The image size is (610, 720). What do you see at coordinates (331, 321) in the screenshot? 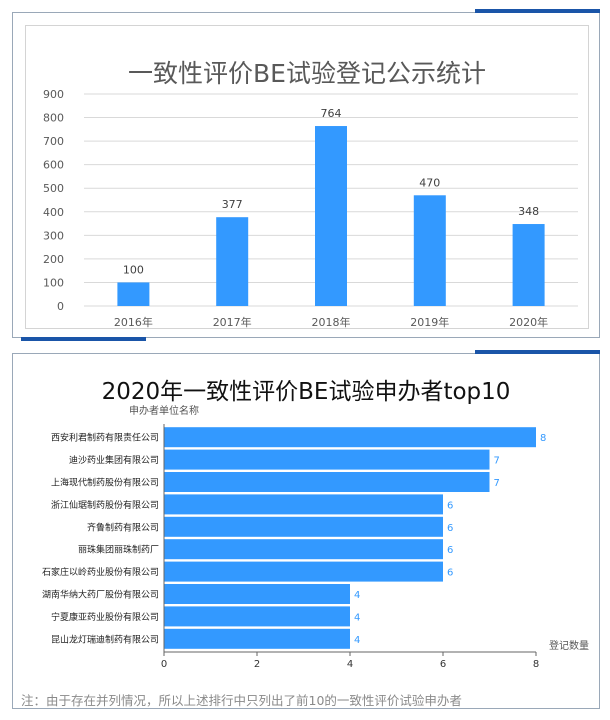
I see `x-tick-label: 2018年` at bounding box center [331, 321].